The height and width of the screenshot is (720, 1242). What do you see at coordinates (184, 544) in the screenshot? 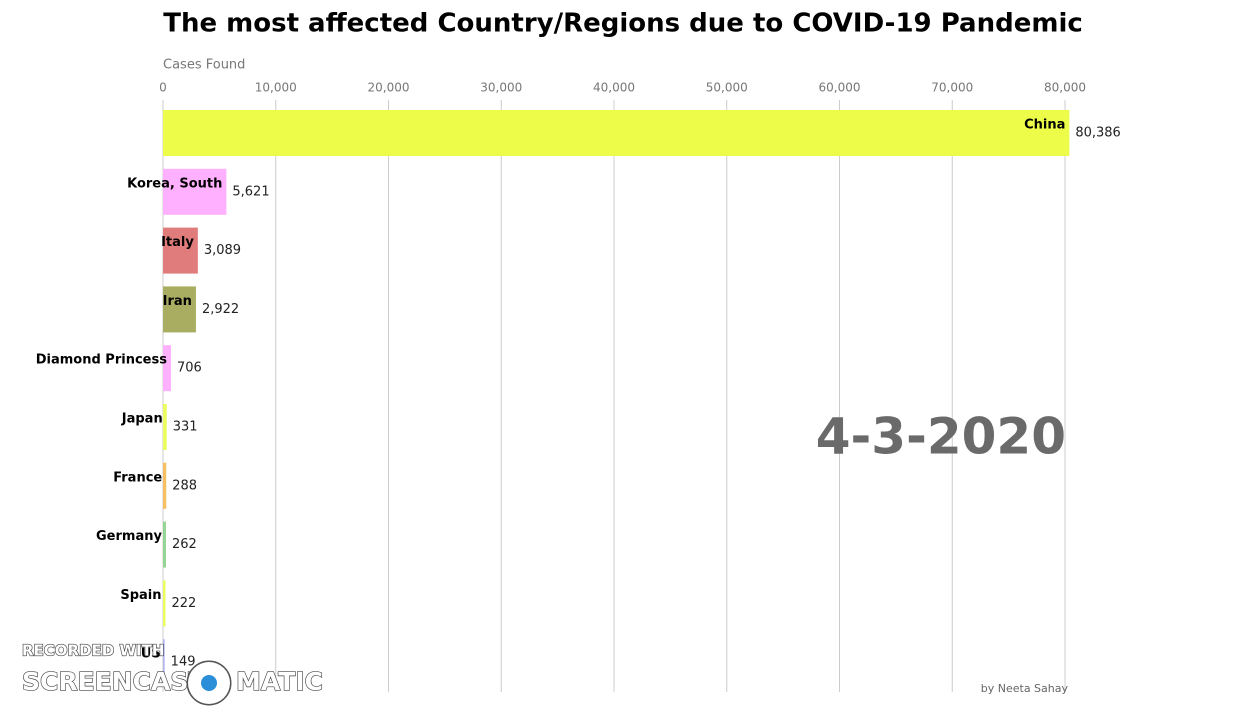
I see `value-label: 262` at bounding box center [184, 544].